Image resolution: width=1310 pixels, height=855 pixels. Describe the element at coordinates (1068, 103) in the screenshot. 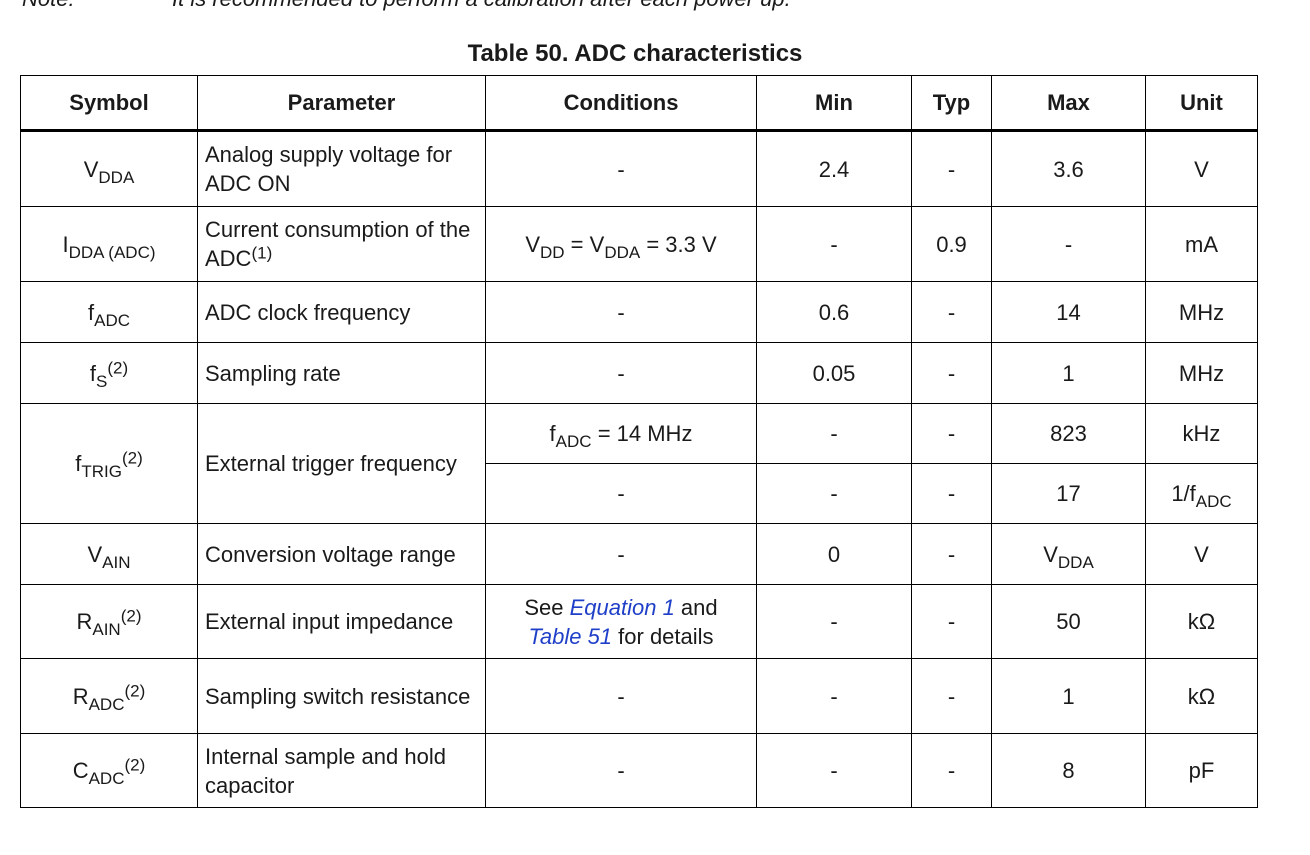

I see `header-max: Max` at that location.